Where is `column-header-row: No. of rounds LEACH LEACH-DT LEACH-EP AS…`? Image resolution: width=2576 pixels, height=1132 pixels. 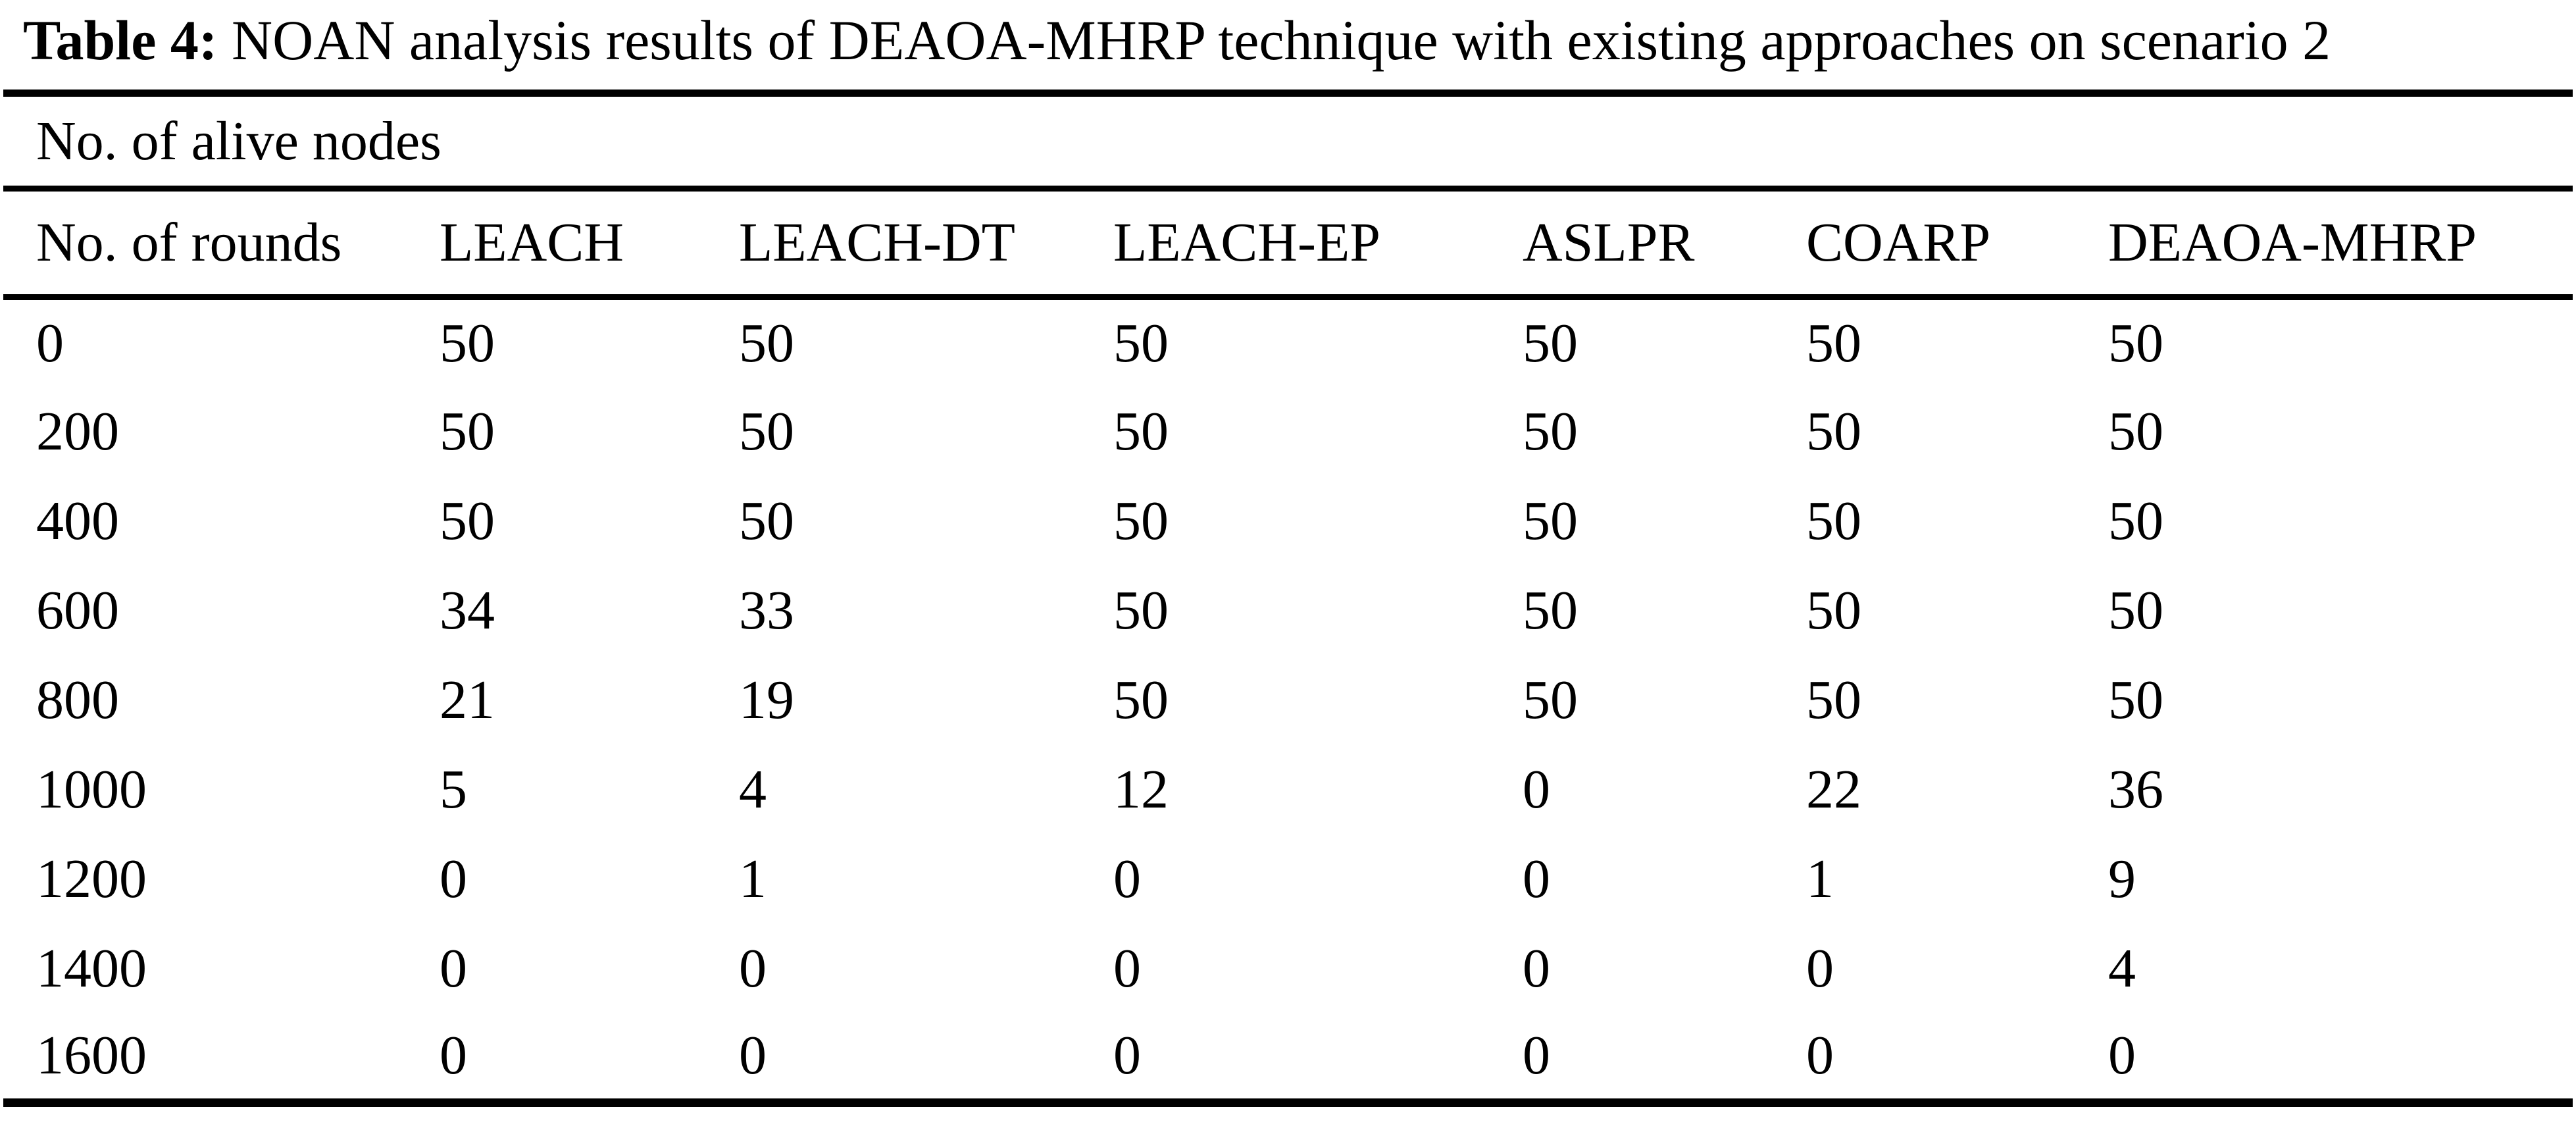
column-header-row: No. of rounds LEACH LEACH-DT LEACH-EP AS… is located at coordinates (1288, 244).